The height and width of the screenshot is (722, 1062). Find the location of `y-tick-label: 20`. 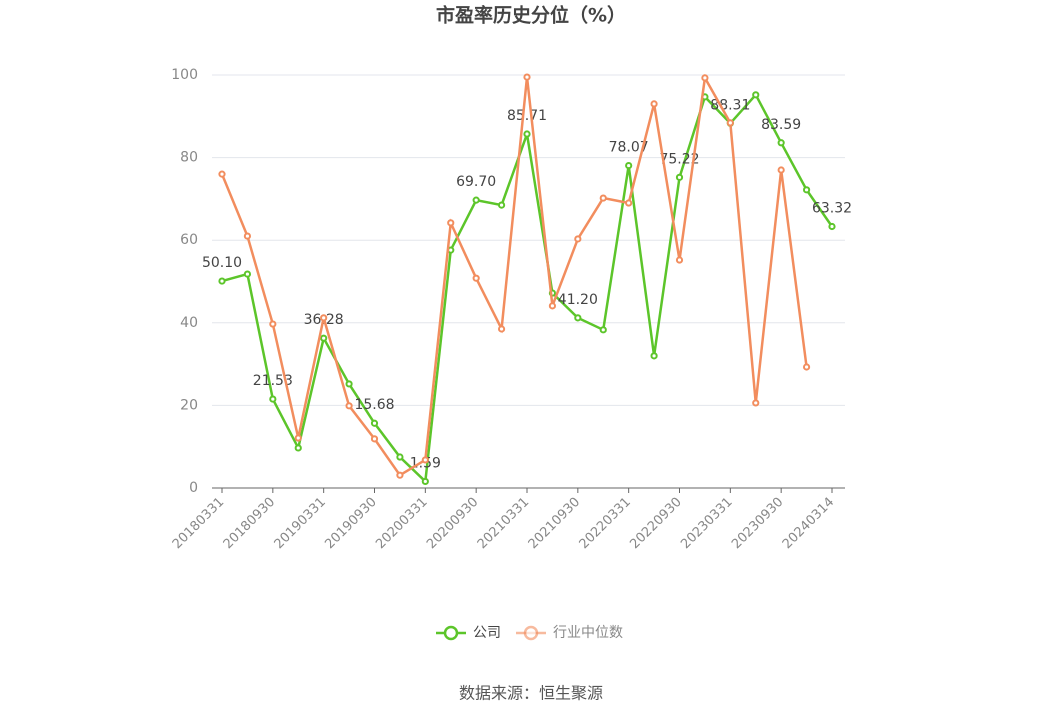

y-tick-label: 20 is located at coordinates (189, 405).